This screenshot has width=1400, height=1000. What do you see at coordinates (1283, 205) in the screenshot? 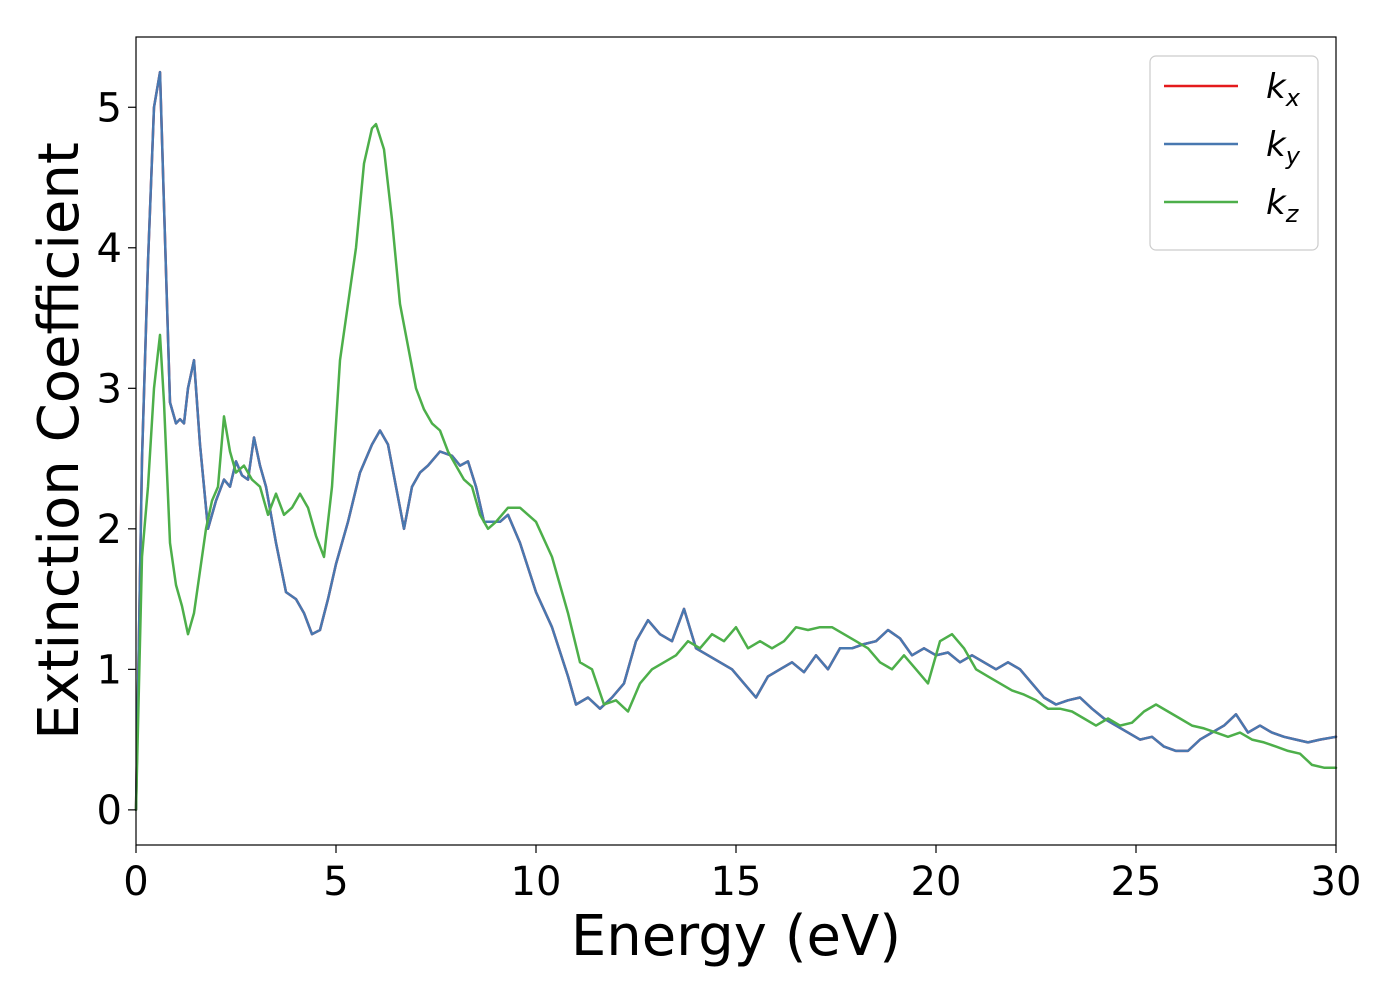
I see `legend-label-kz: kz` at bounding box center [1283, 205].